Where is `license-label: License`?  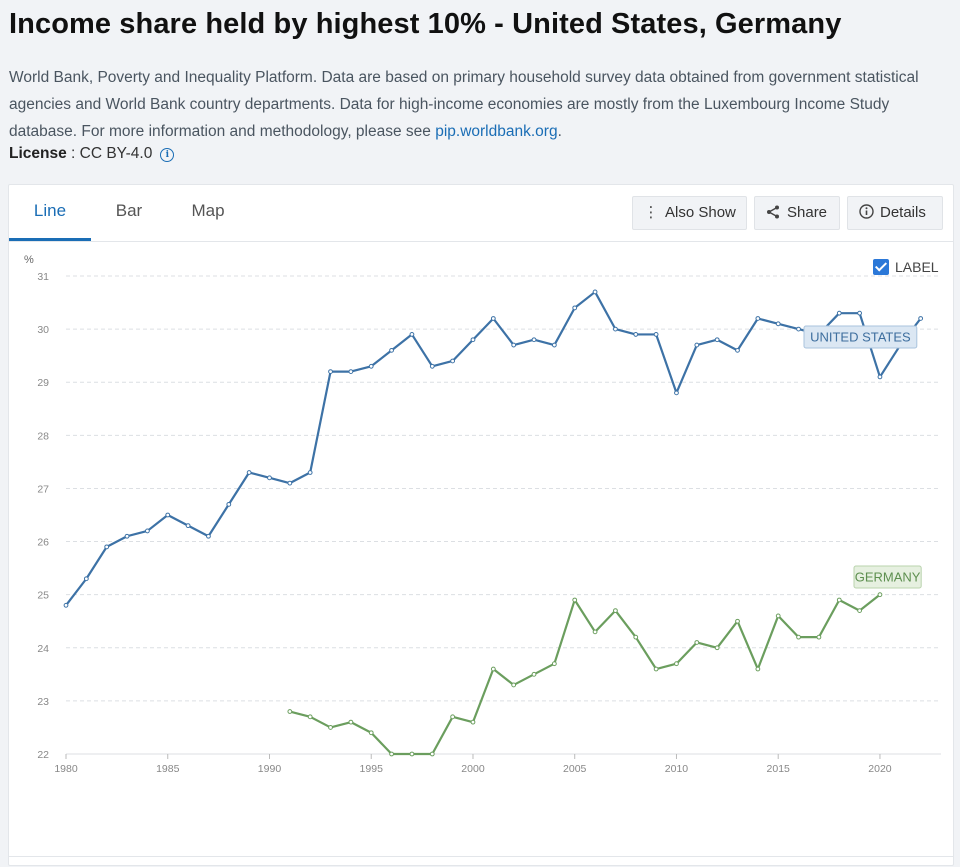
license-label: License is located at coordinates (38, 153).